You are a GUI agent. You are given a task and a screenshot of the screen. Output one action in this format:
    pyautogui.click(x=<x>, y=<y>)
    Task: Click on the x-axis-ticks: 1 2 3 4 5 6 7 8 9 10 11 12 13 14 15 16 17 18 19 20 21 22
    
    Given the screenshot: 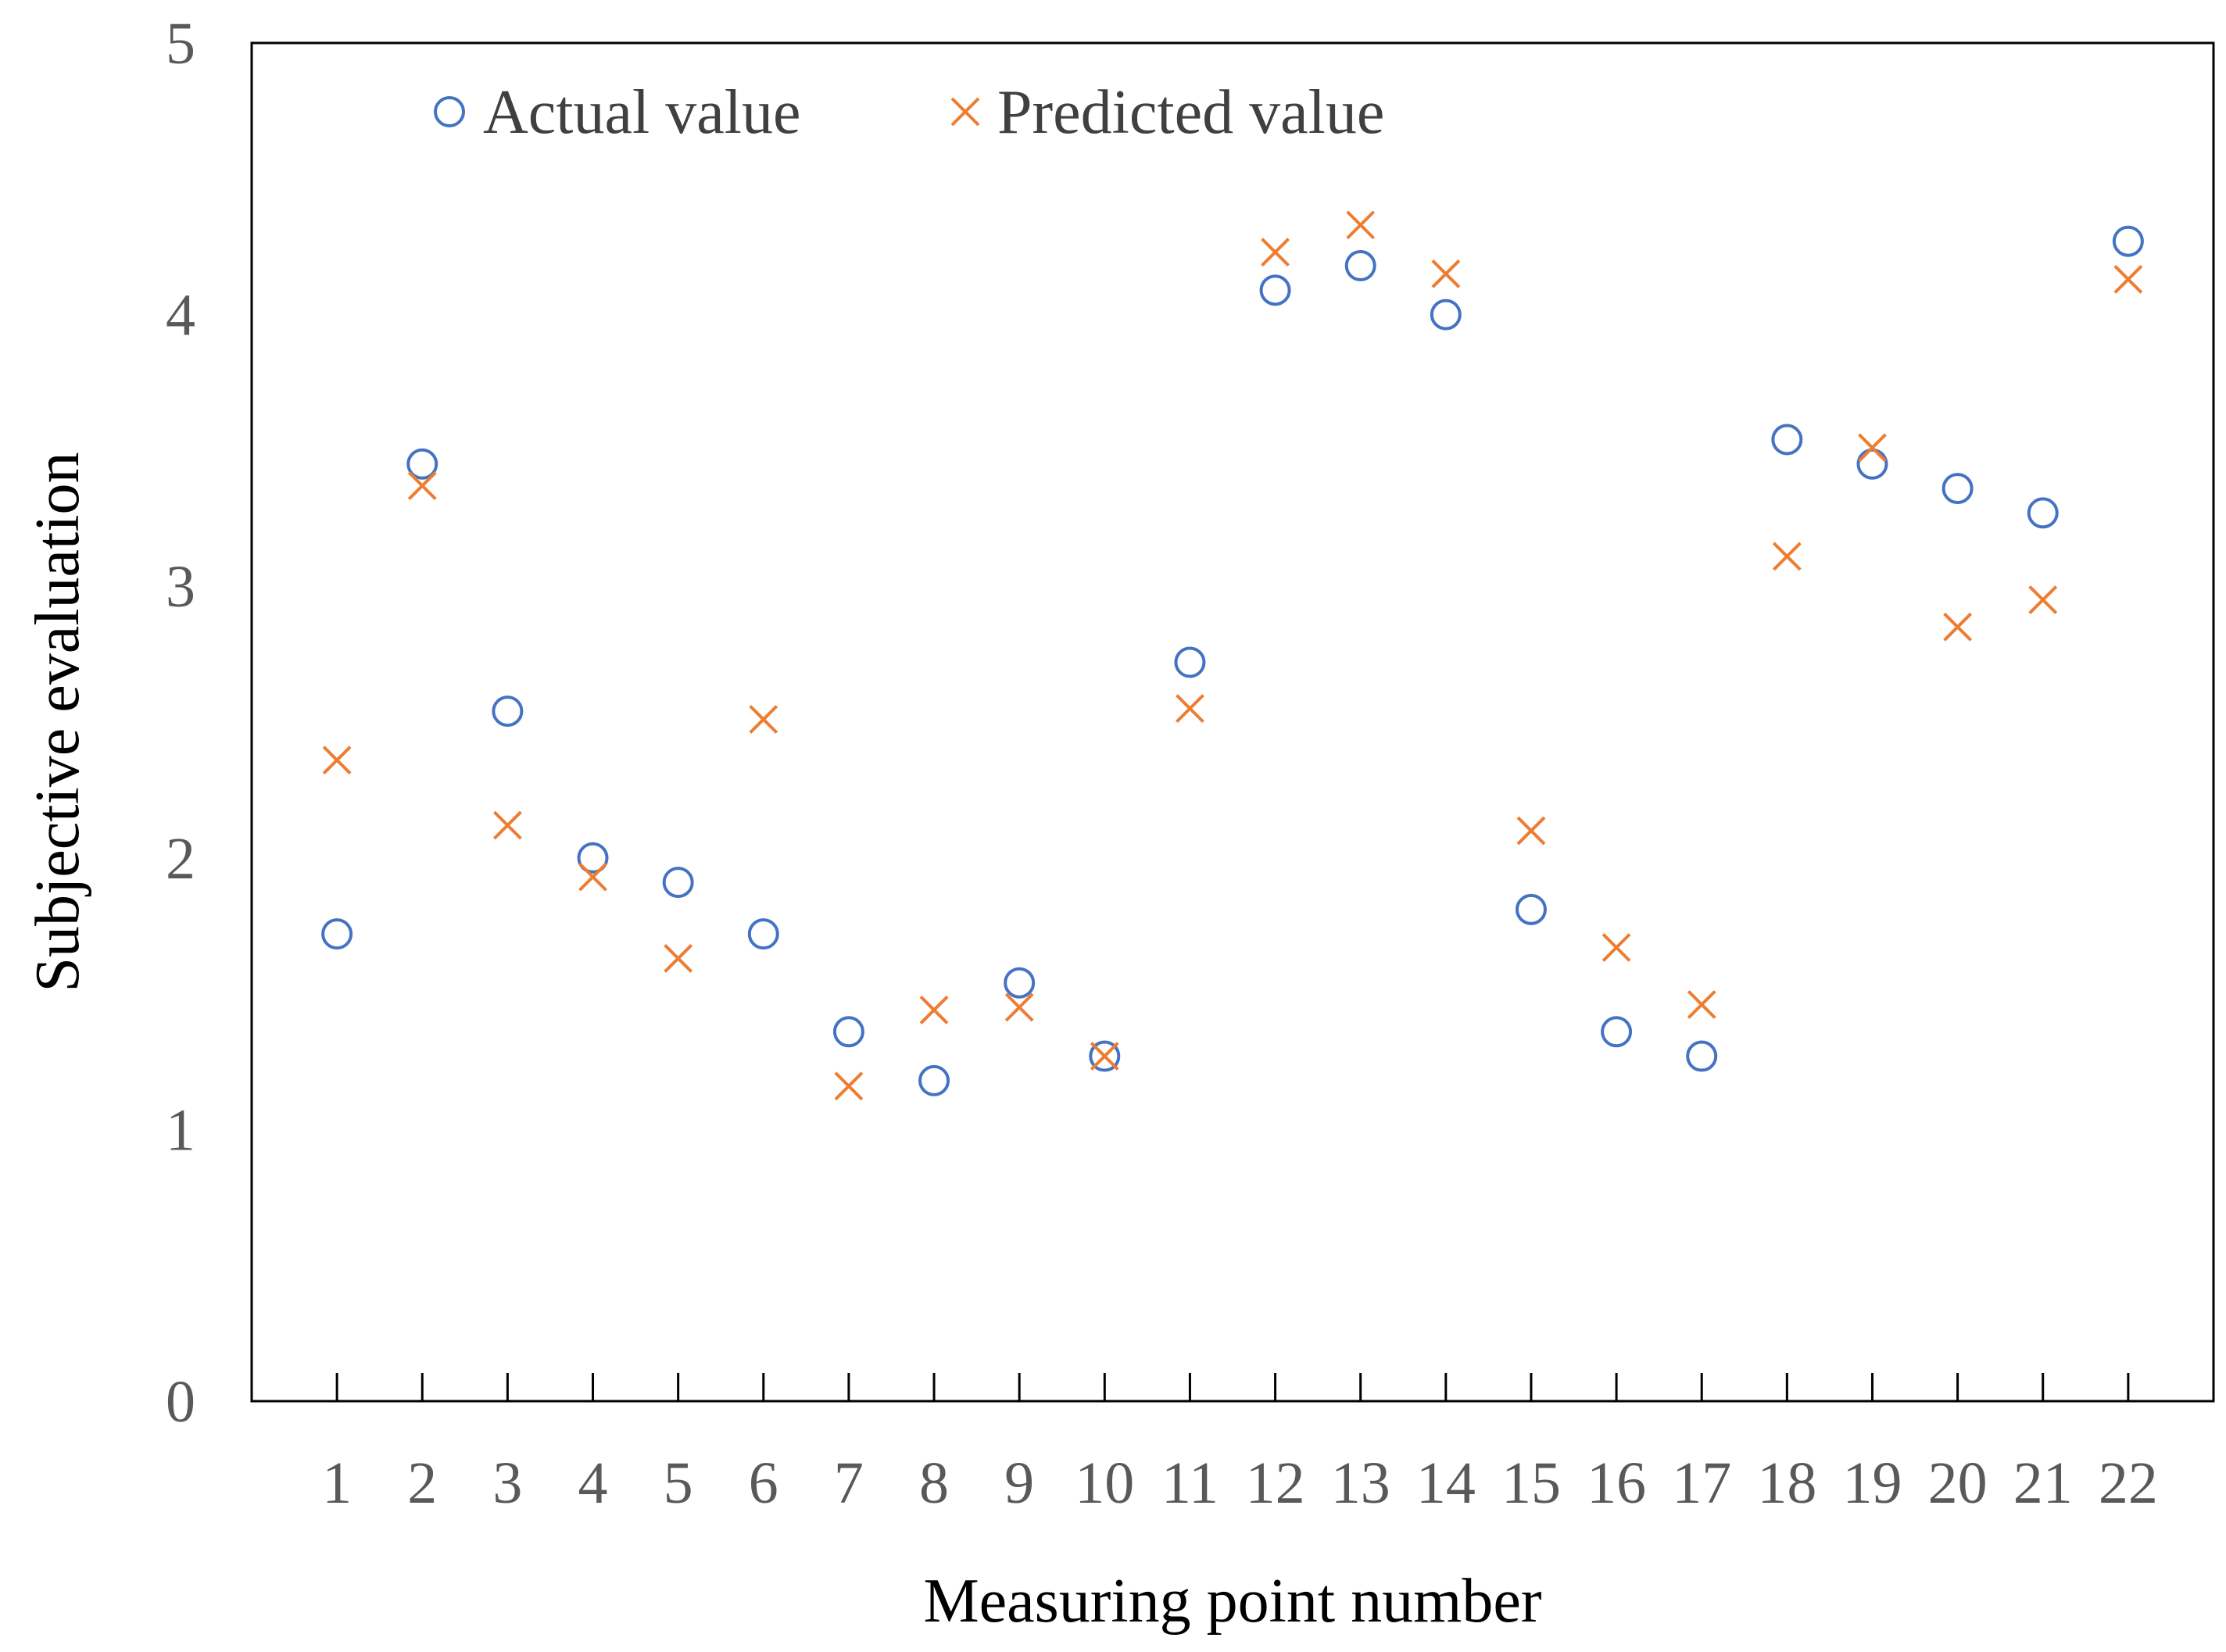 What is the action you would take?
    pyautogui.click(x=1240, y=1444)
    